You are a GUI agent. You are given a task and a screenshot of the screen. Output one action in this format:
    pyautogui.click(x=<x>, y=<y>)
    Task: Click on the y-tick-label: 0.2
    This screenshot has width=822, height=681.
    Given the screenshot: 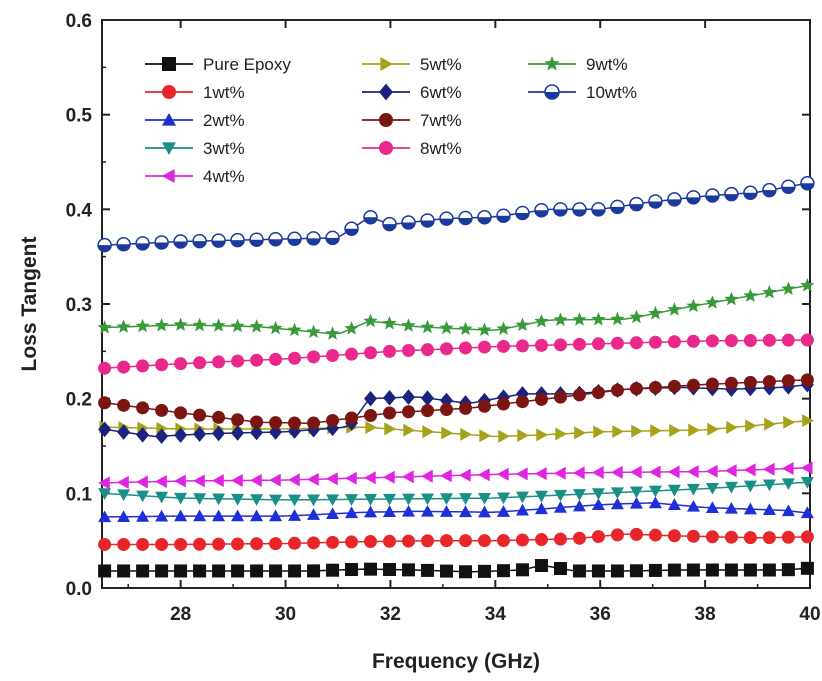 What is the action you would take?
    pyautogui.click(x=79, y=400)
    